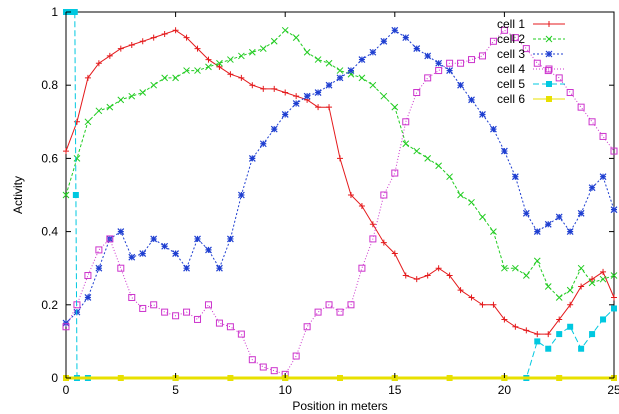 Image resolution: width=619 pixels, height=414 pixels. What do you see at coordinates (505, 390) in the screenshot?
I see `x-tick-label: 20` at bounding box center [505, 390].